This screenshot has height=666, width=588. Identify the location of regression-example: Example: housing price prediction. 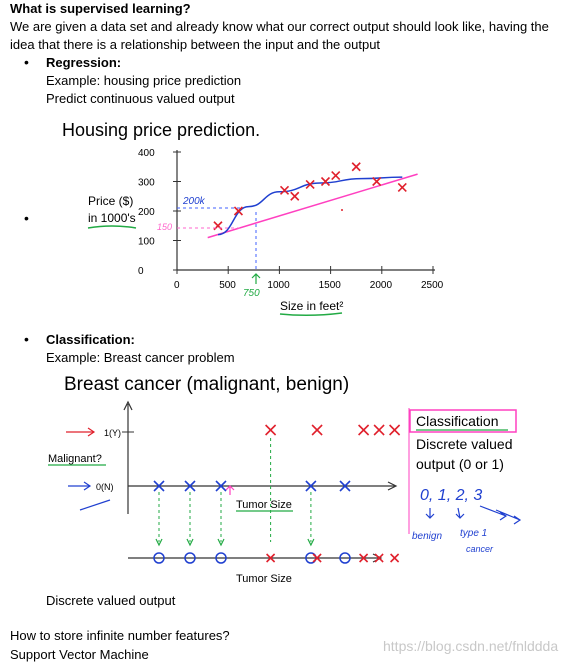
(144, 80).